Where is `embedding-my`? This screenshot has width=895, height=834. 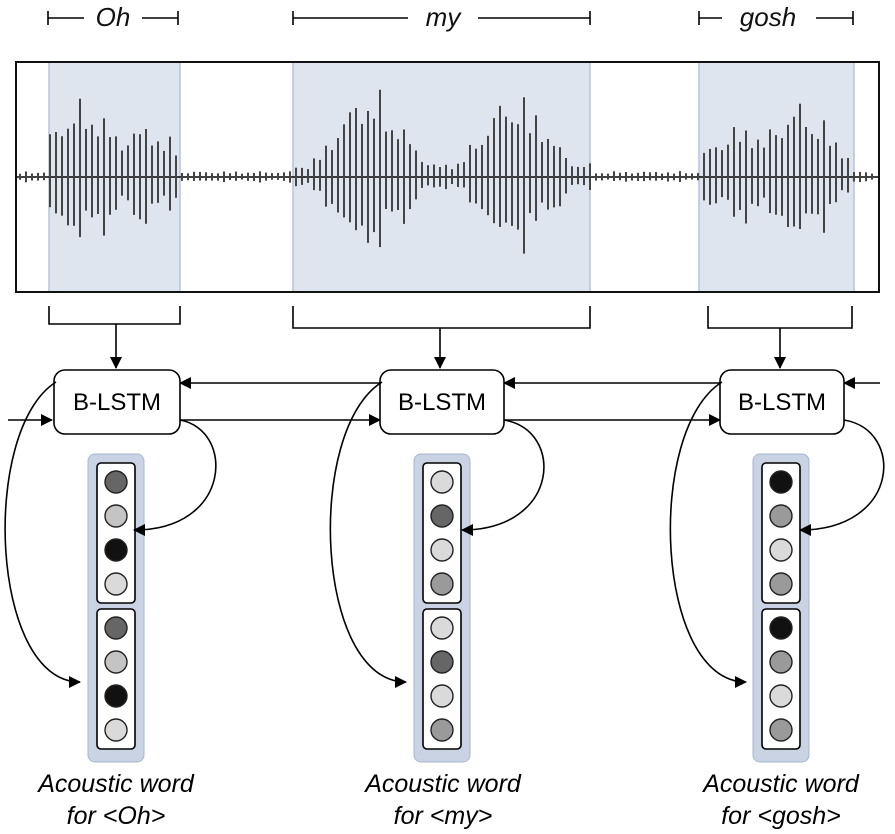 embedding-my is located at coordinates (442, 608).